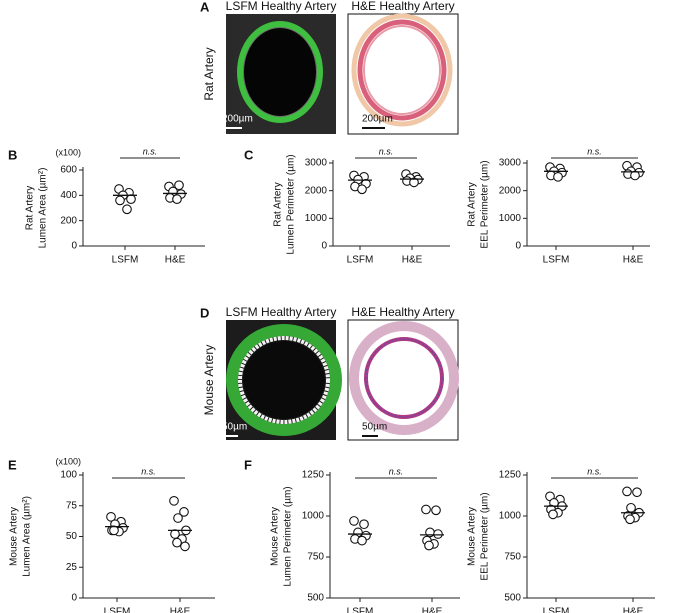 Image resolution: width=683 pixels, height=613 pixels. What do you see at coordinates (72, 536) in the screenshot?
I see `y-tick-label: 50` at bounding box center [72, 536].